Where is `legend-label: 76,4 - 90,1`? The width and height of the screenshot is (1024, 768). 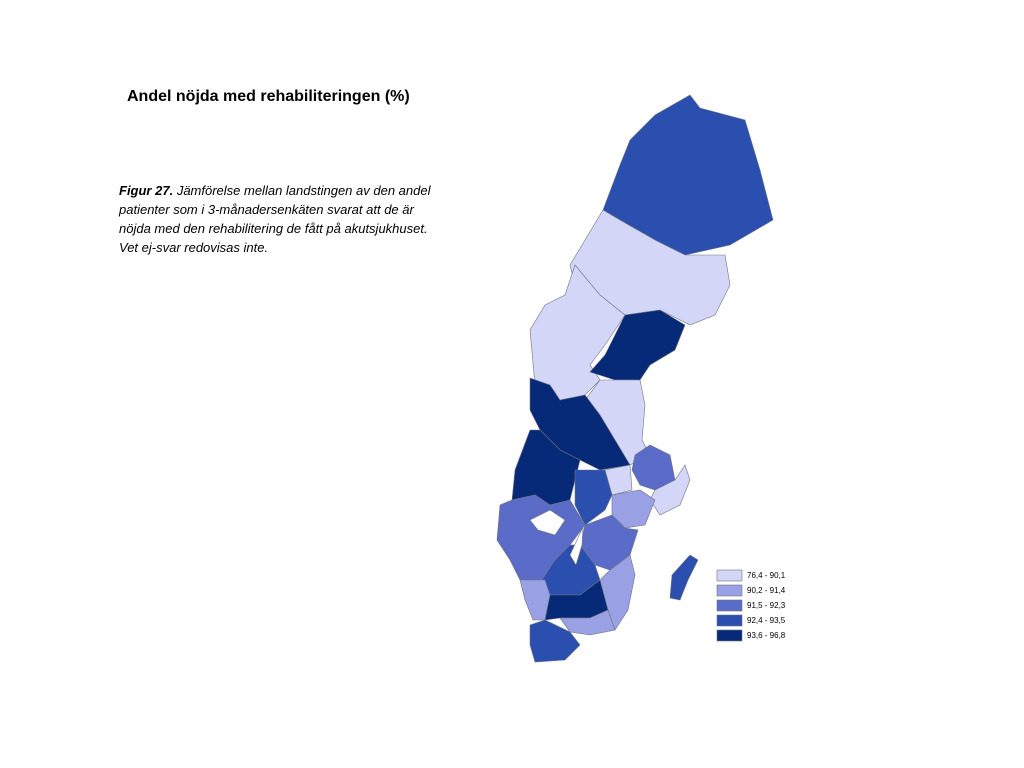 legend-label: 76,4 - 90,1 is located at coordinates (766, 575).